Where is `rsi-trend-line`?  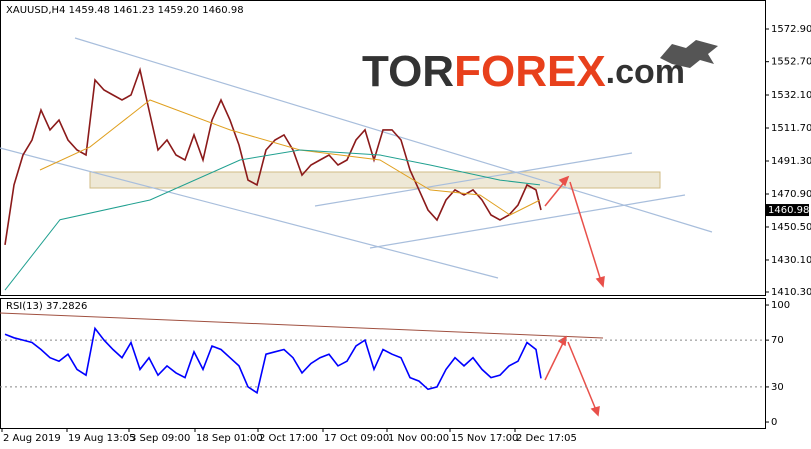
rsi-trend-line is located at coordinates (302, 325).